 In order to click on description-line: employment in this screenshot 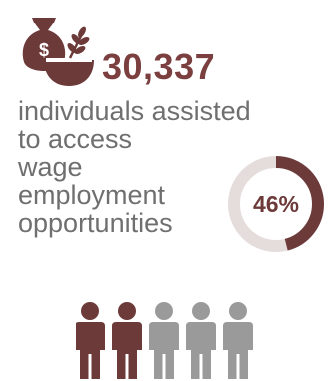, I will do `click(92, 195)`.